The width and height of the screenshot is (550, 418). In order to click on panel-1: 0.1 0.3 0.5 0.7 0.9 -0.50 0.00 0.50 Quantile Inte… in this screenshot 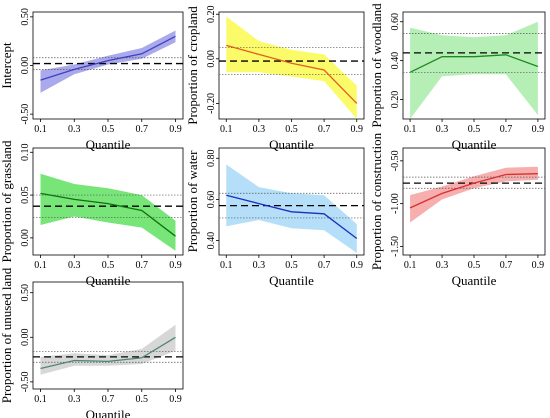, I will do `click(92, 80)`.